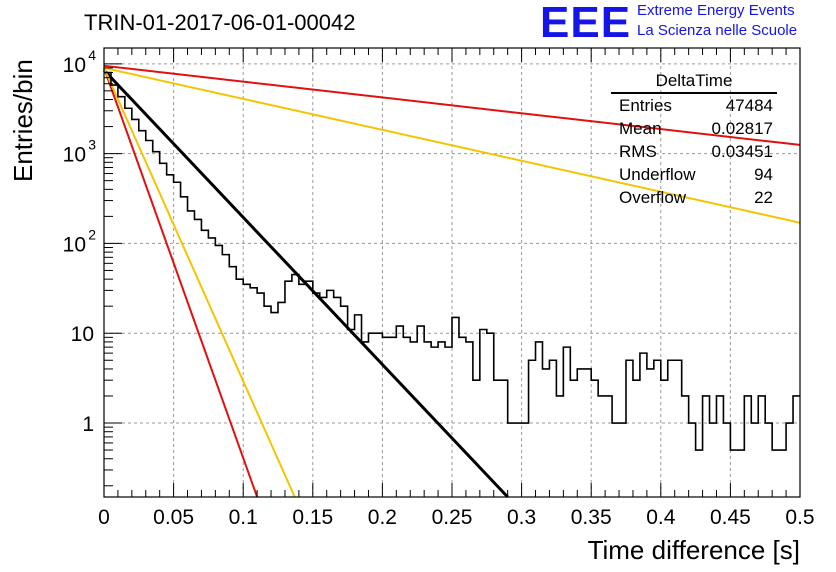 The image size is (836, 572). Describe the element at coordinates (742, 151) in the screenshot. I see `stats-value: 0.03451` at that location.